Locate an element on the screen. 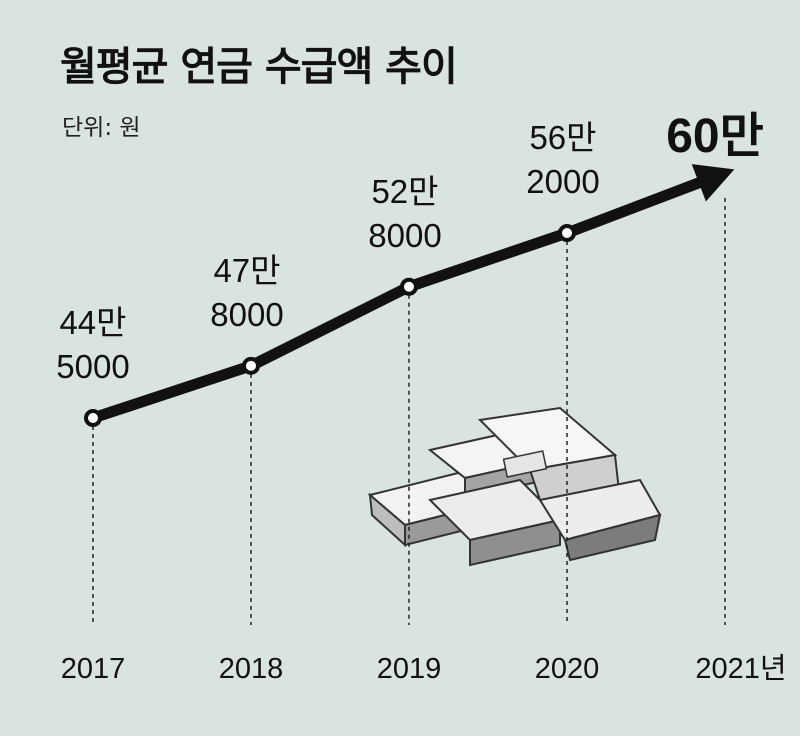 The image size is (800, 736). x-tick-label-2021년: 2021년 is located at coordinates (740, 669).